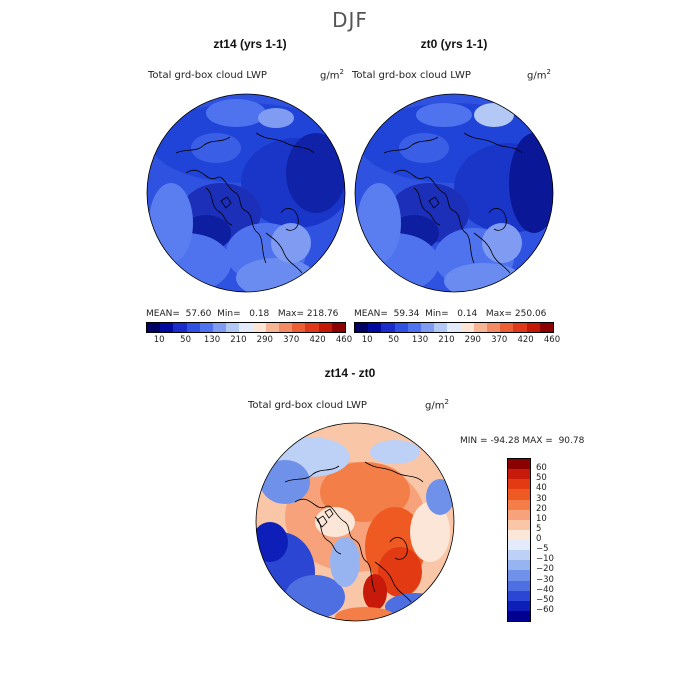  I want to click on stats-left: MEAN= 57.60 Min= 0.18 Max= 218.76, so click(242, 314).